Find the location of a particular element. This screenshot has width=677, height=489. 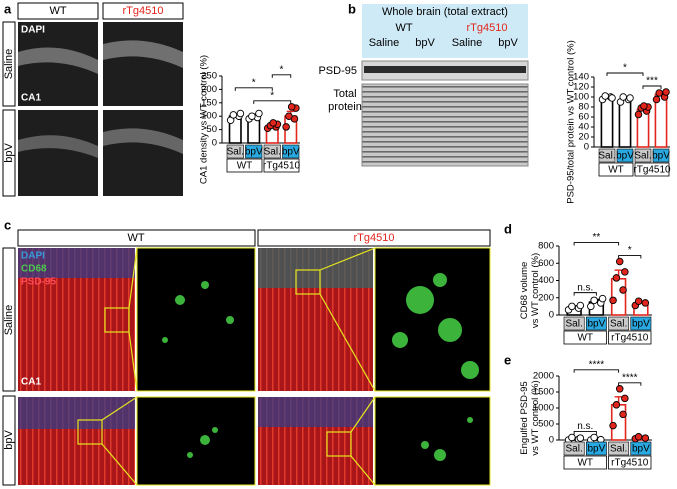

y-tick-label: 250 is located at coordinates (209, 76).